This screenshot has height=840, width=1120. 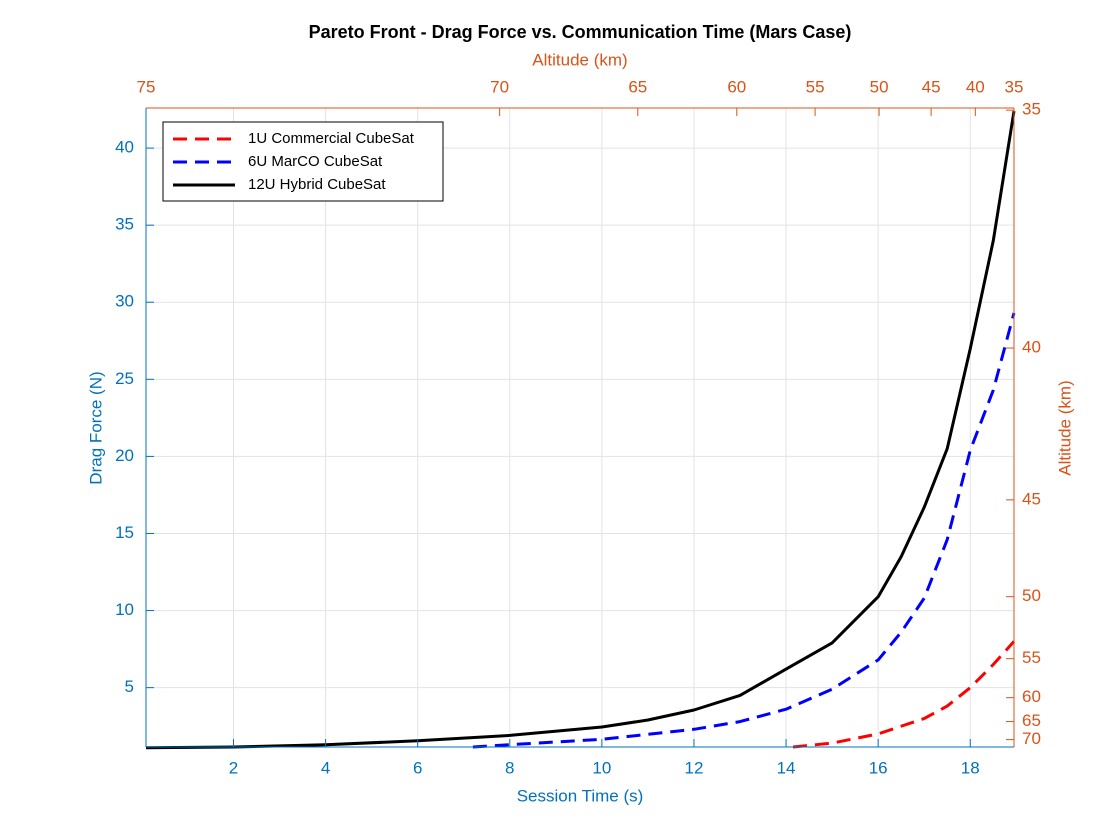 What do you see at coordinates (878, 767) in the screenshot?
I see `x-tick-label: 16` at bounding box center [878, 767].